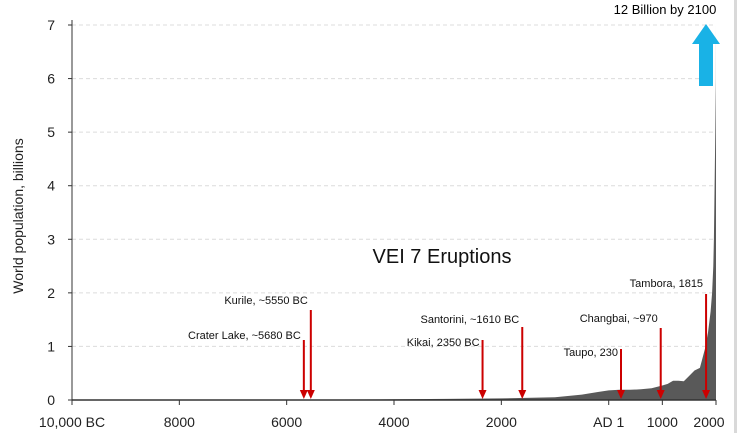 This screenshot has width=737, height=433. Describe the element at coordinates (51, 239) in the screenshot. I see `y-tick-label: 3` at that location.